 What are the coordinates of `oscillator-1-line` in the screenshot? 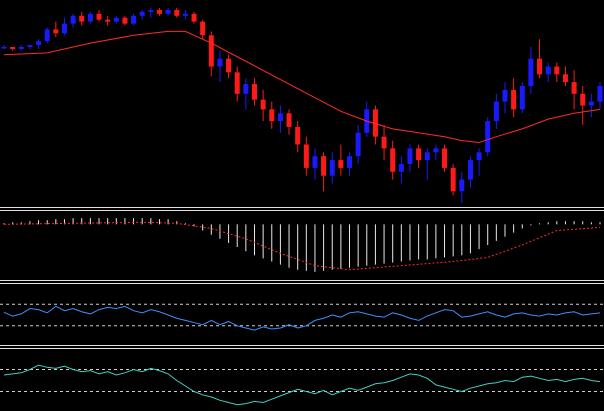 It's located at (302, 318).